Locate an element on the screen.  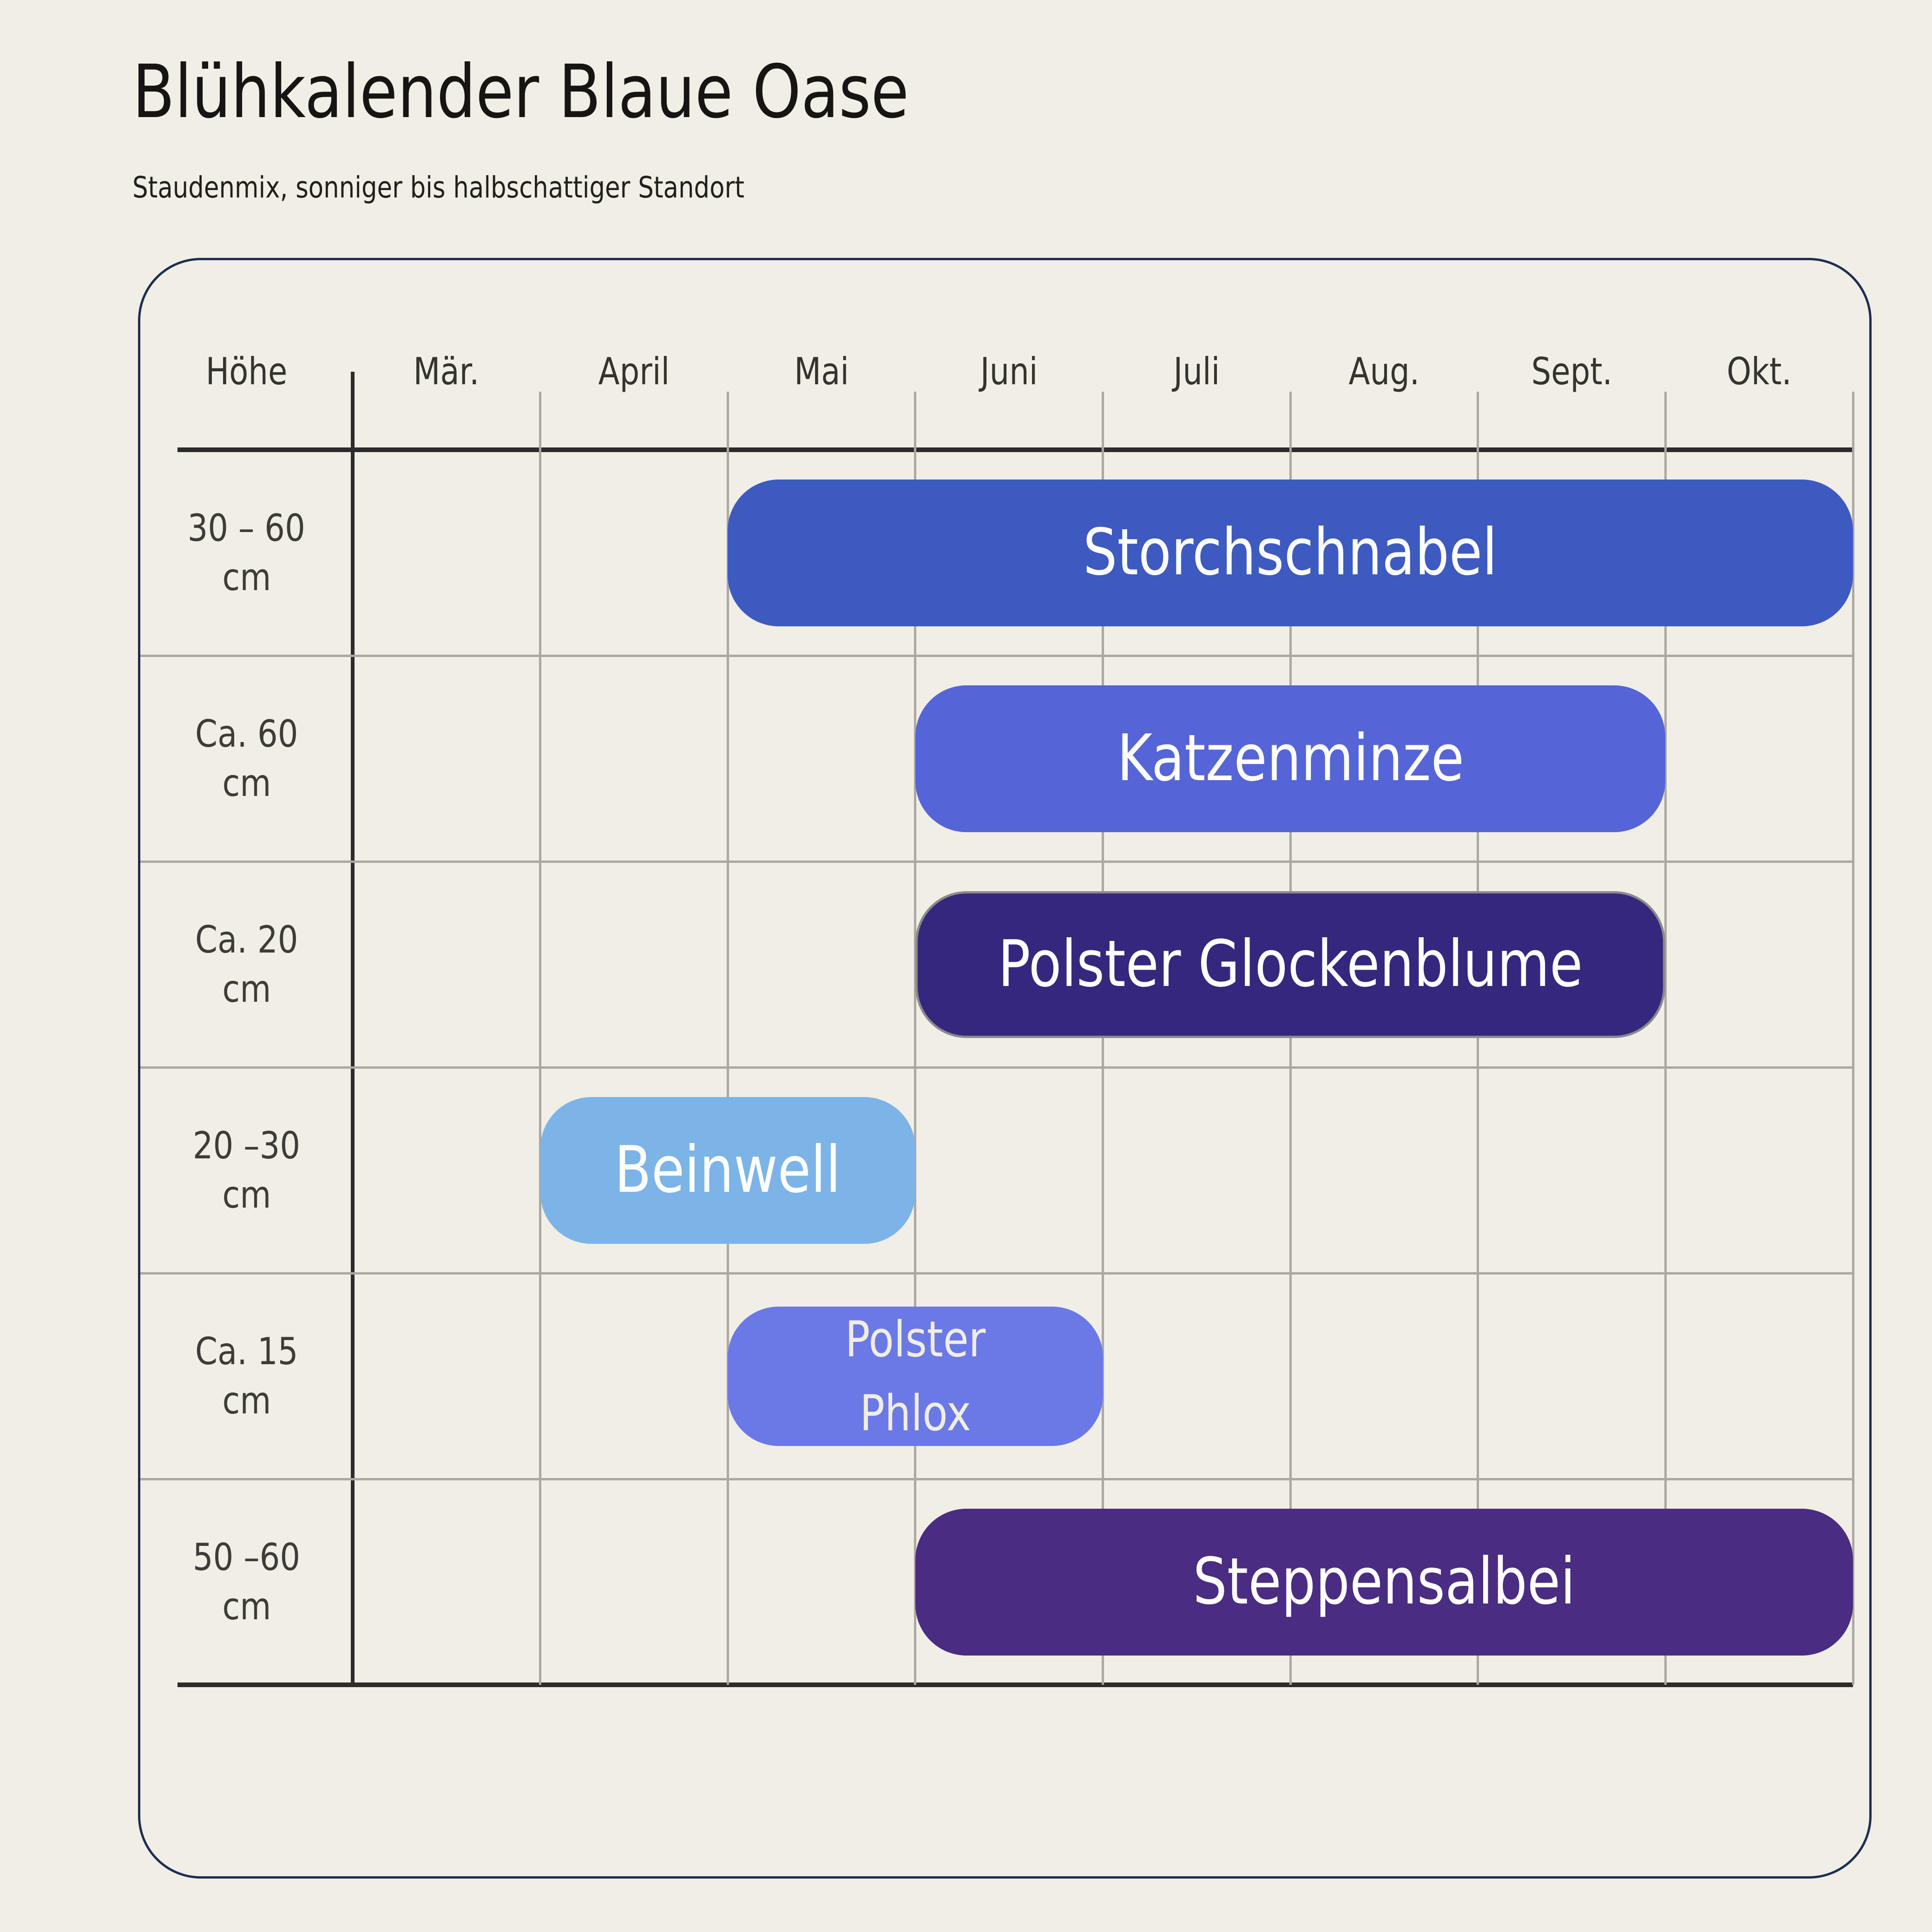
row-height-label-text: Ca. 60 is located at coordinates (246, 734).